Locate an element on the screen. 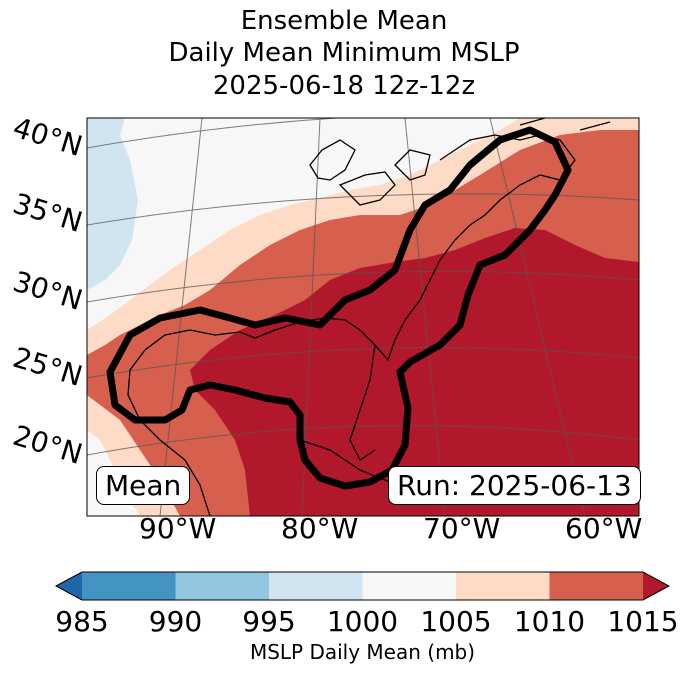  lon-label-70w: 70°W is located at coordinates (462, 528).